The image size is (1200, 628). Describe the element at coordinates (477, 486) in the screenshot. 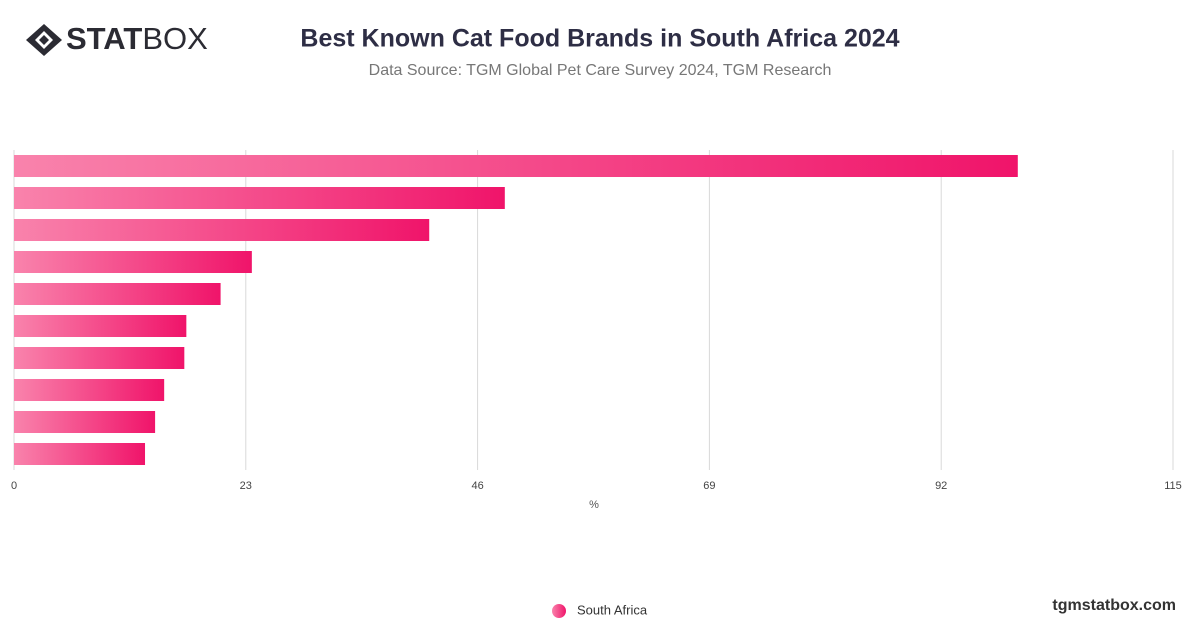

I see `x-tick-label: 46` at that location.